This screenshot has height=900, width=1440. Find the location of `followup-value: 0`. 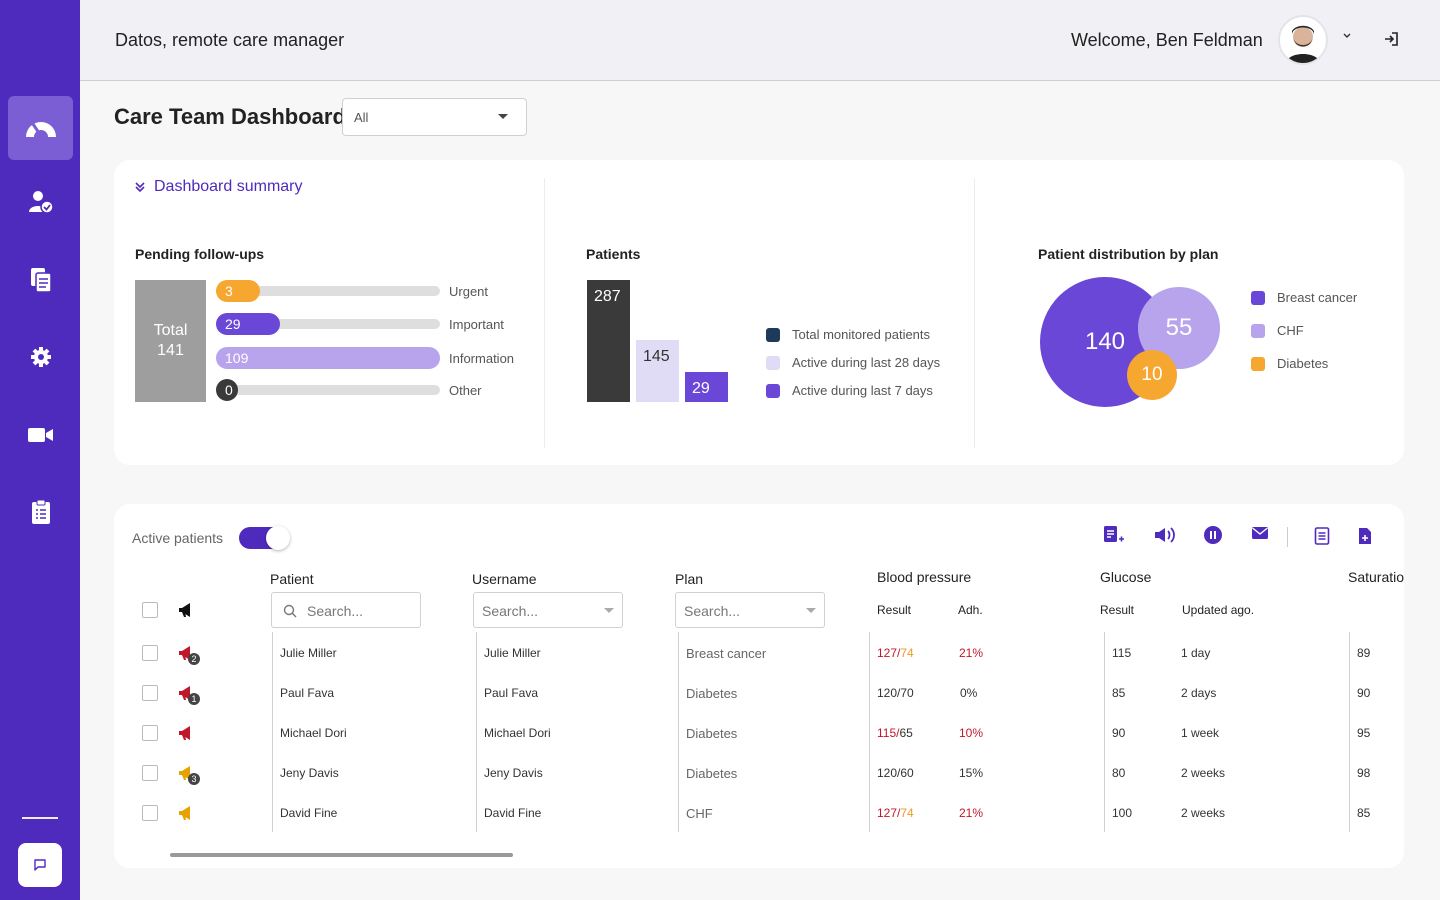

followup-value: 0 is located at coordinates (229, 390).